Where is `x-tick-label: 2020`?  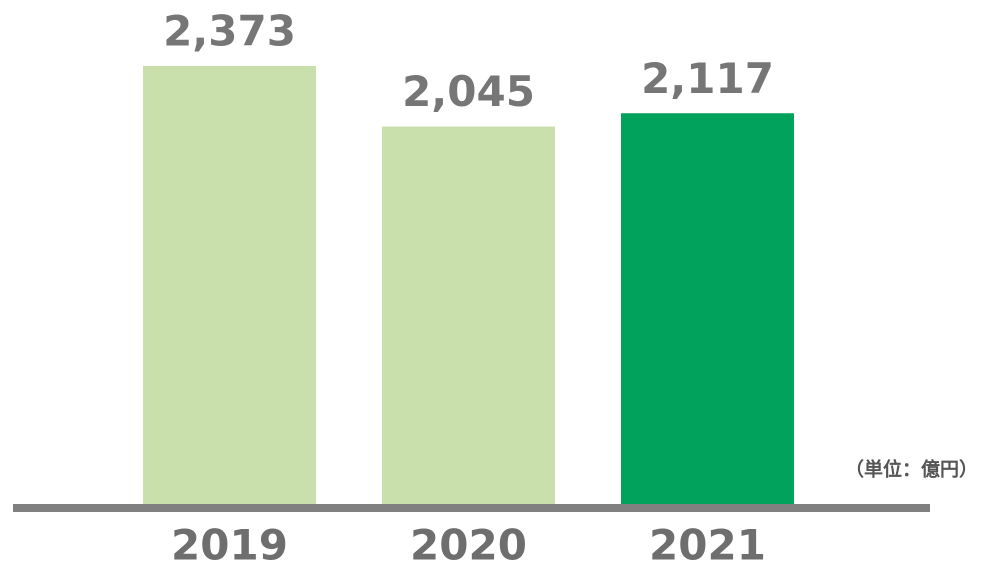
x-tick-label: 2020 is located at coordinates (468, 545).